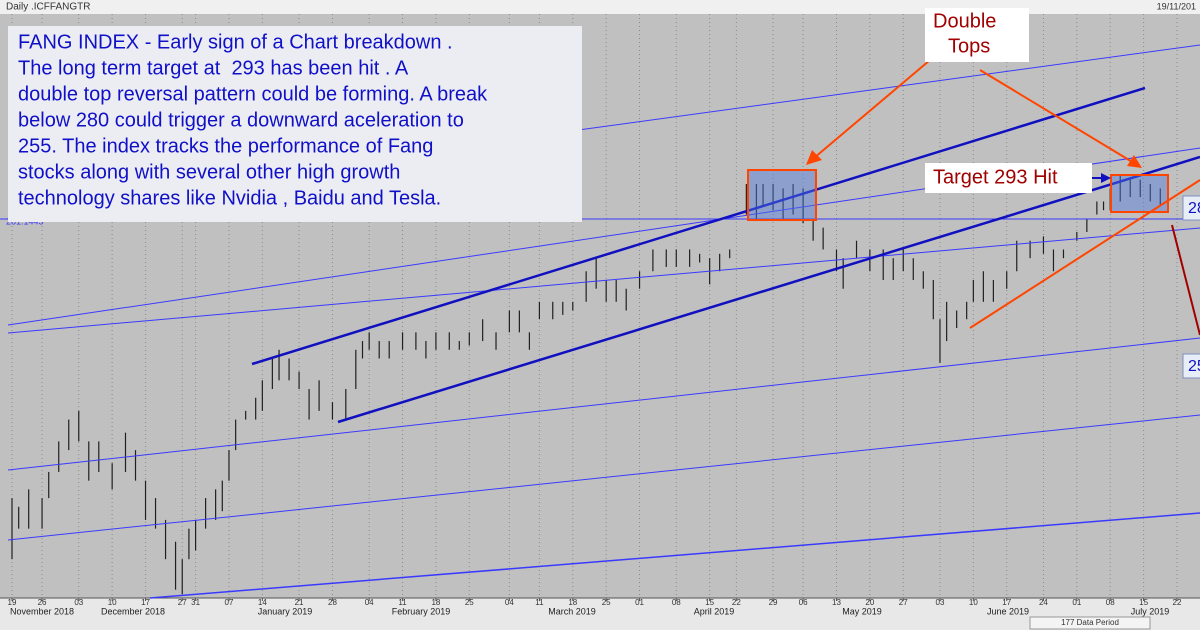 This screenshot has height=630, width=1200. Describe the element at coordinates (836, 602) in the screenshot. I see `x-tick-label: 13` at that location.